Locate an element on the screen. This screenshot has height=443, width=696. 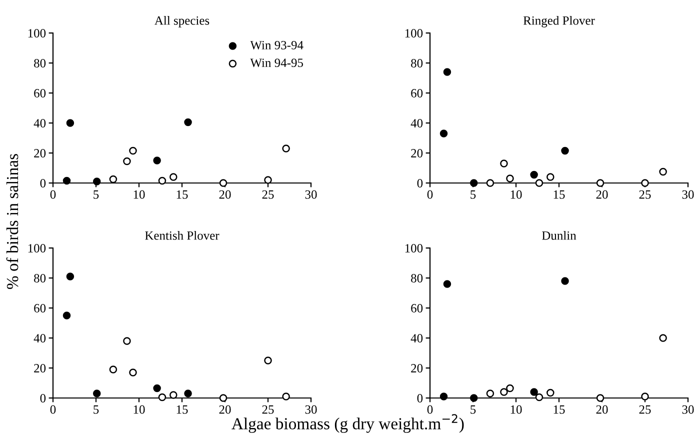
x-axis-title: Algae biomass (g dry weight.m$^{−2}$) is located at coordinates (348, 423).